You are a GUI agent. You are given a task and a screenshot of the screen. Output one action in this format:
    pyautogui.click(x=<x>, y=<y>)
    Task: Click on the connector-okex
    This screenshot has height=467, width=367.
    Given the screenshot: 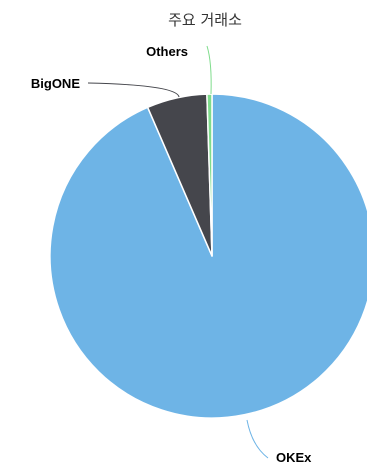 What is the action you would take?
    pyautogui.click(x=257, y=439)
    